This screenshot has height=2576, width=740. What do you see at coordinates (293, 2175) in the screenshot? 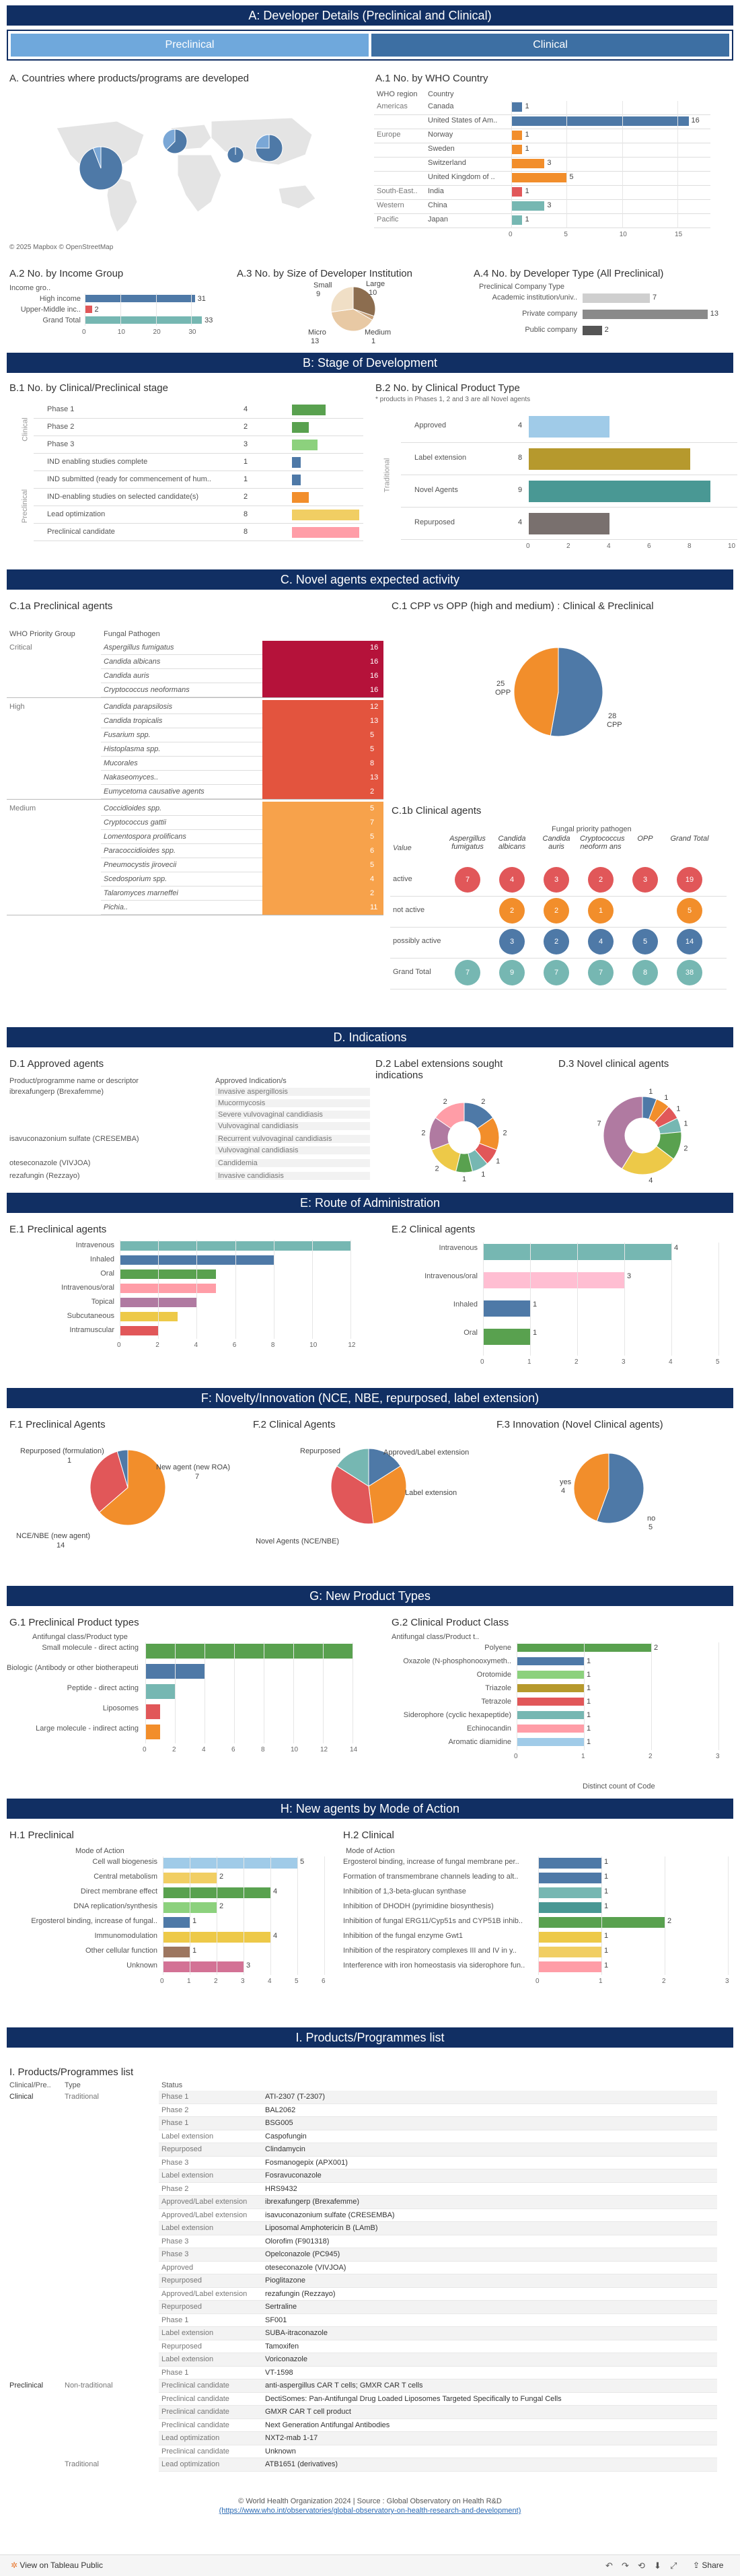
I see `i-name: Fosravuconazole` at bounding box center [293, 2175].